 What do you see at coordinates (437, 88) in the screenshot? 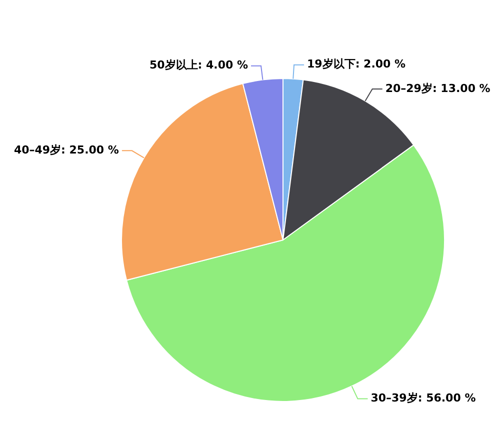
I see `slice-label: 20–29岁: 13.00 %` at bounding box center [437, 88].